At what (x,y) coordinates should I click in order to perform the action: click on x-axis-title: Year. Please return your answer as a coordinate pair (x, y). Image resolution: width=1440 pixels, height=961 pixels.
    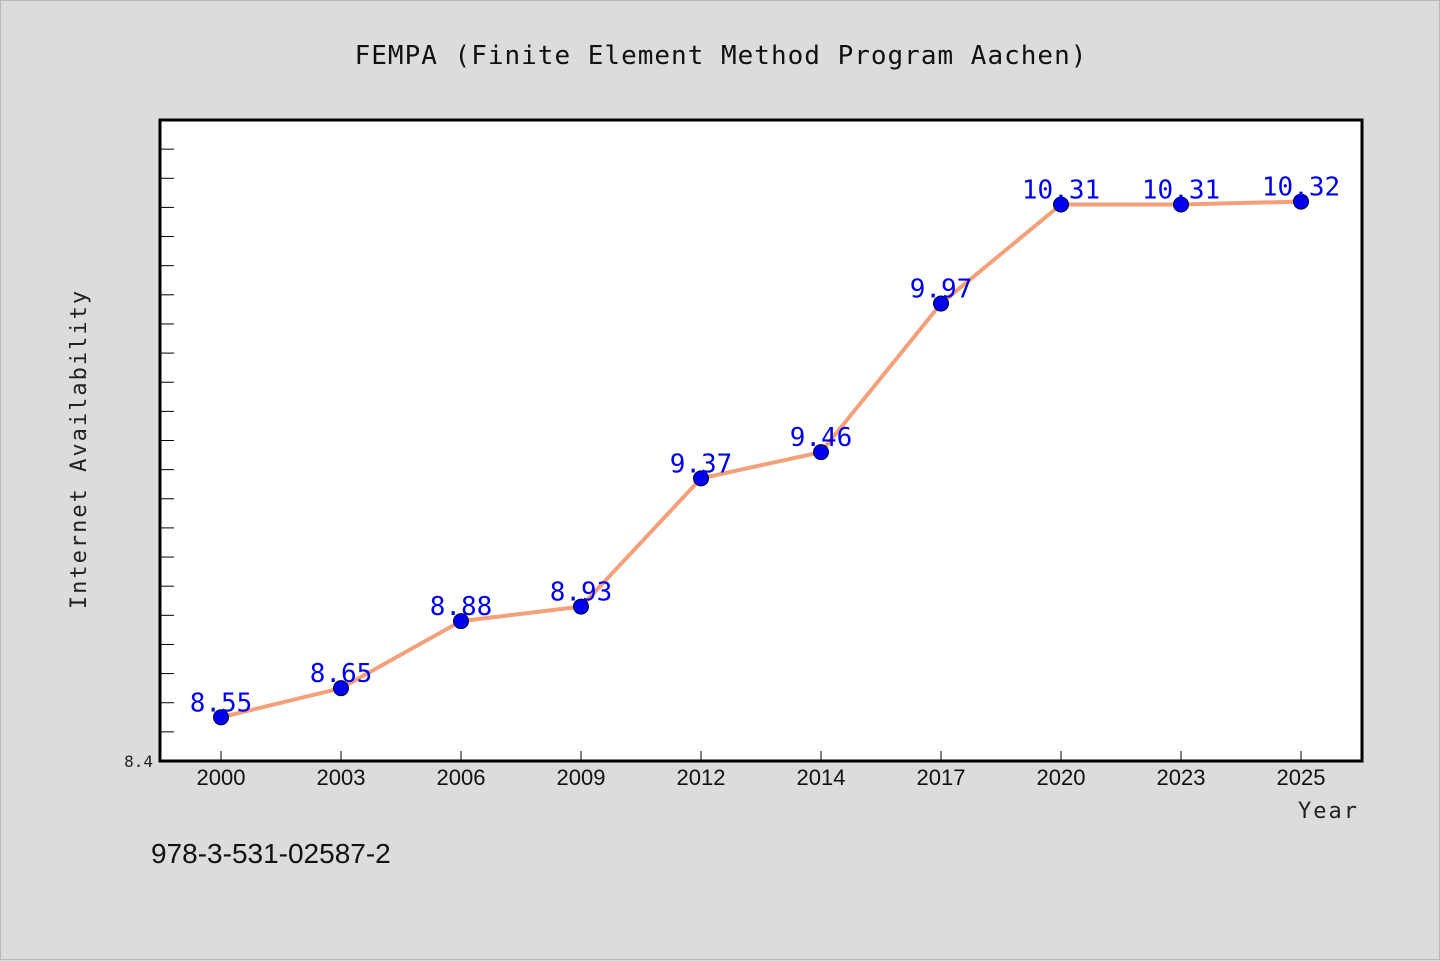
    Looking at the image, I should click on (1328, 811).